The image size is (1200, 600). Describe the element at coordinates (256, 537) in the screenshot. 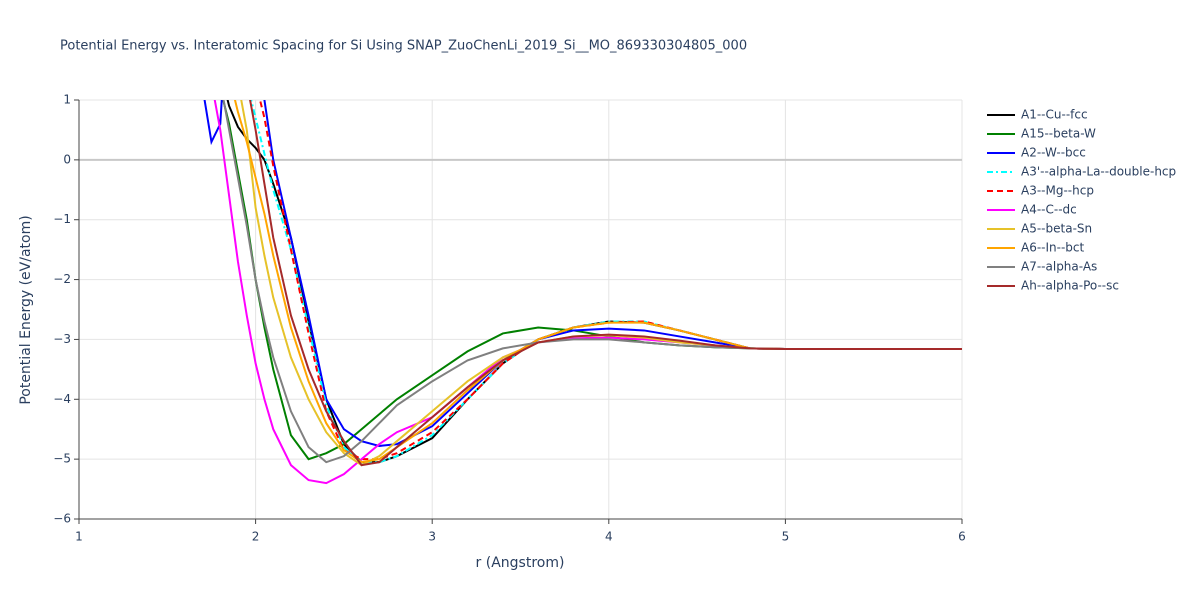

I see `x-tick-label: 2` at that location.